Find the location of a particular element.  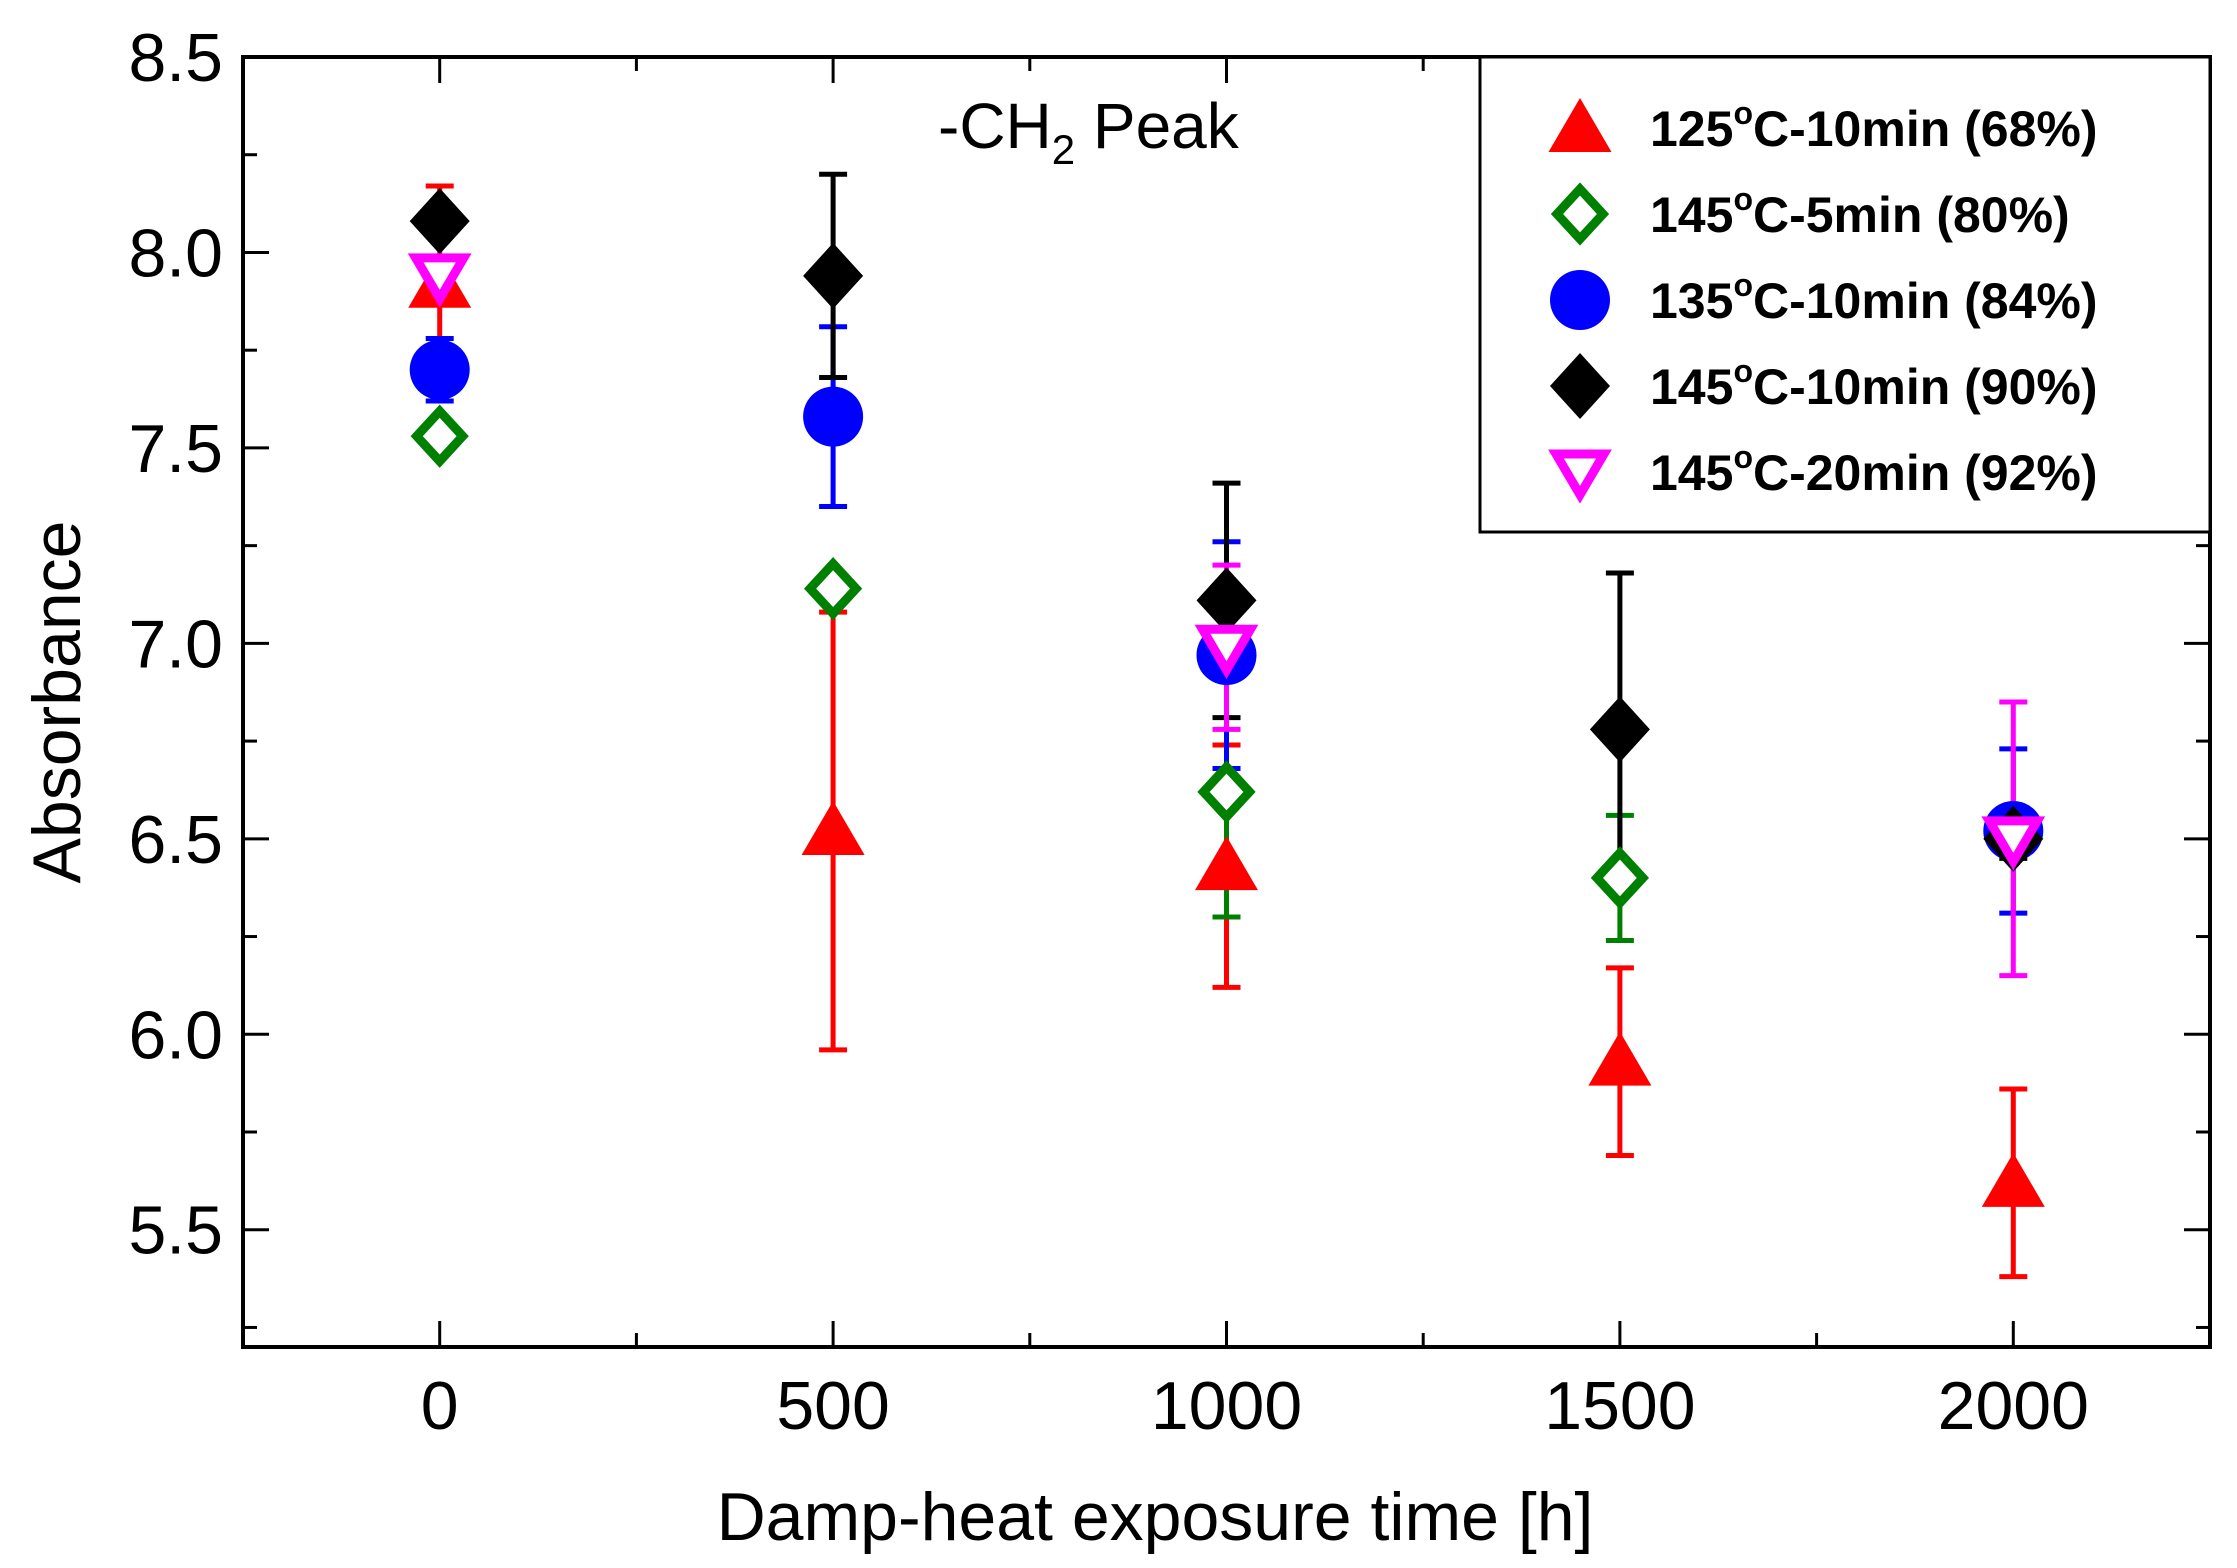

ch2-peak-annotation: -CH2 Peak is located at coordinates (1089, 131).